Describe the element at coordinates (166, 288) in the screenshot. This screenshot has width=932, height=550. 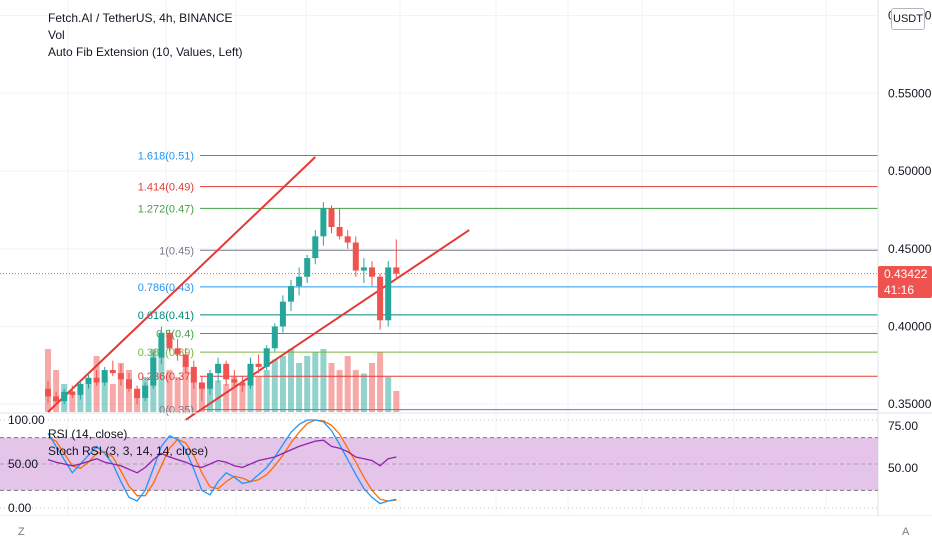
I see `fib-level-label: 0.786(0.43)` at that location.